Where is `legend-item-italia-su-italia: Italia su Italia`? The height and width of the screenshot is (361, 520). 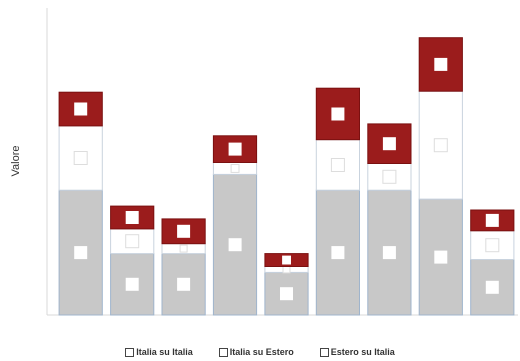
legend-item-italia-su-italia: Italia su Italia is located at coordinates (159, 352).